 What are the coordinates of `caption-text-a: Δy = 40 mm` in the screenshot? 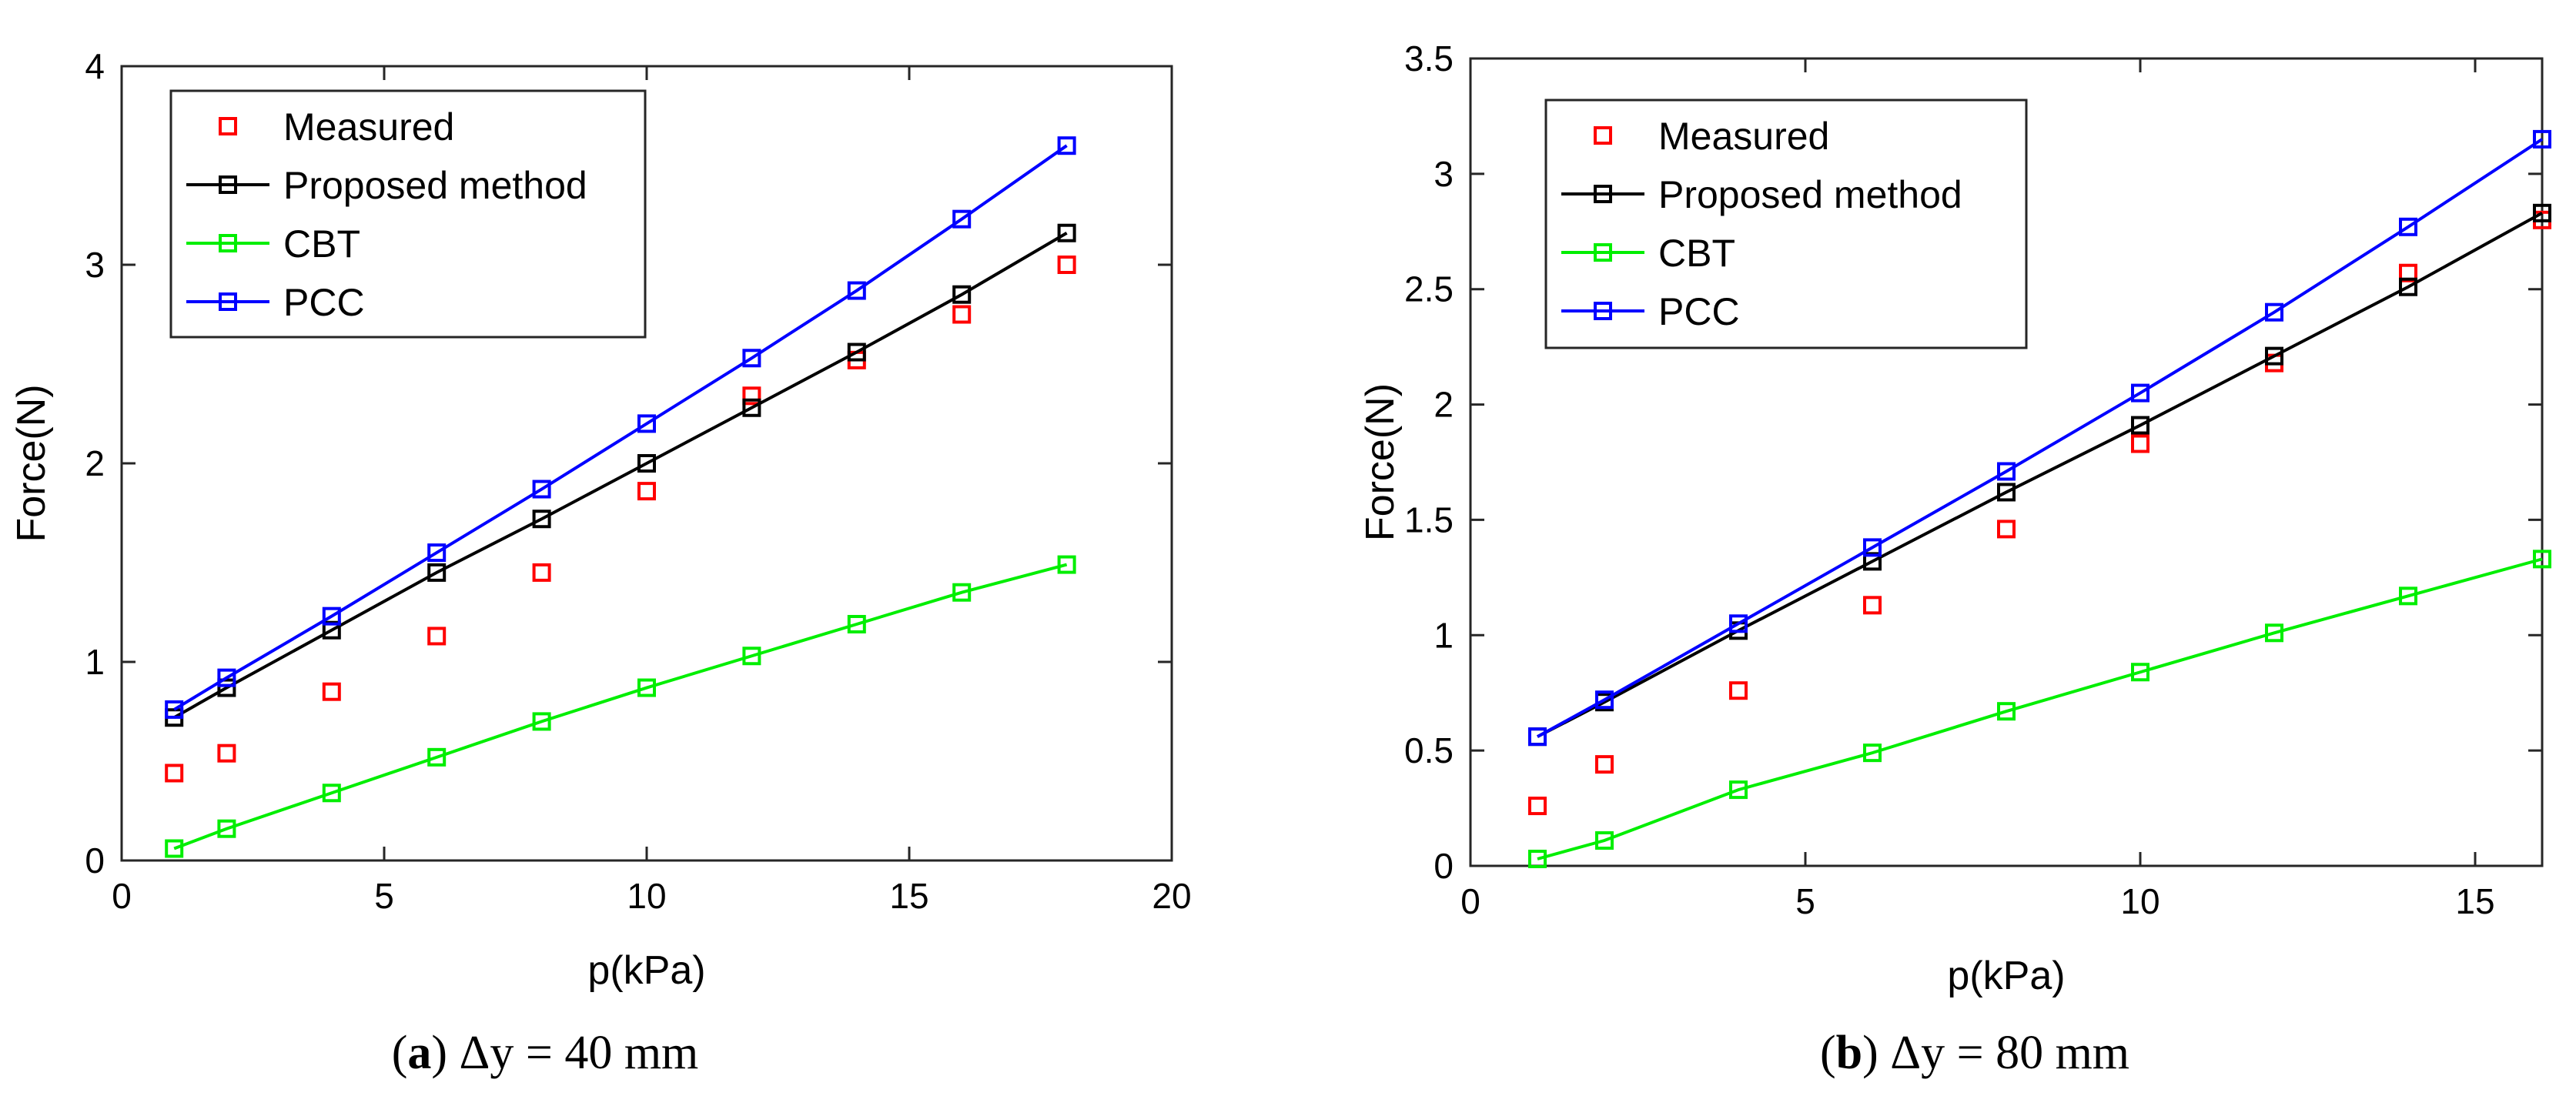 It's located at (580, 1053).